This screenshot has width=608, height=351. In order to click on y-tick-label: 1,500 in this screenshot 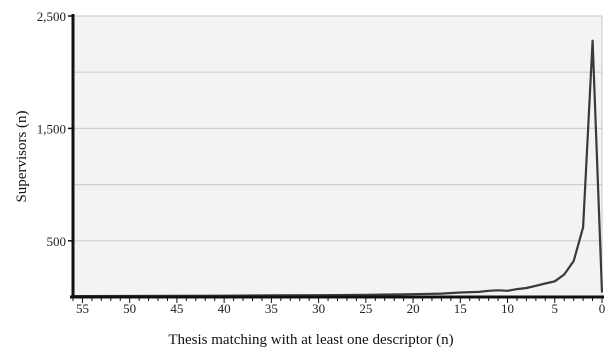, I will do `click(51, 128)`.